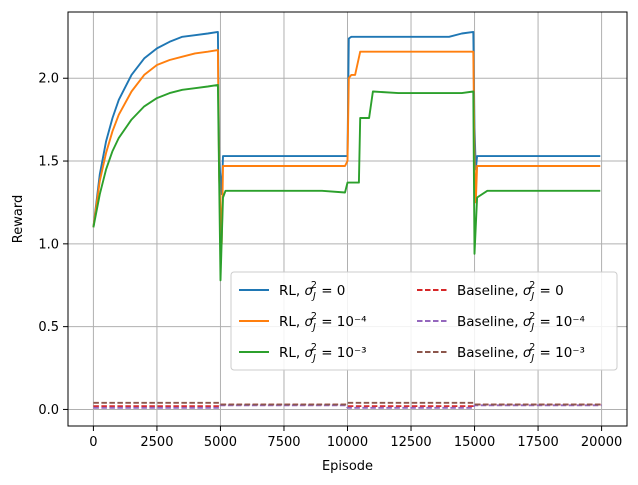 The height and width of the screenshot is (485, 638). What do you see at coordinates (220, 442) in the screenshot?
I see `x-tick-label: 5000` at bounding box center [220, 442].